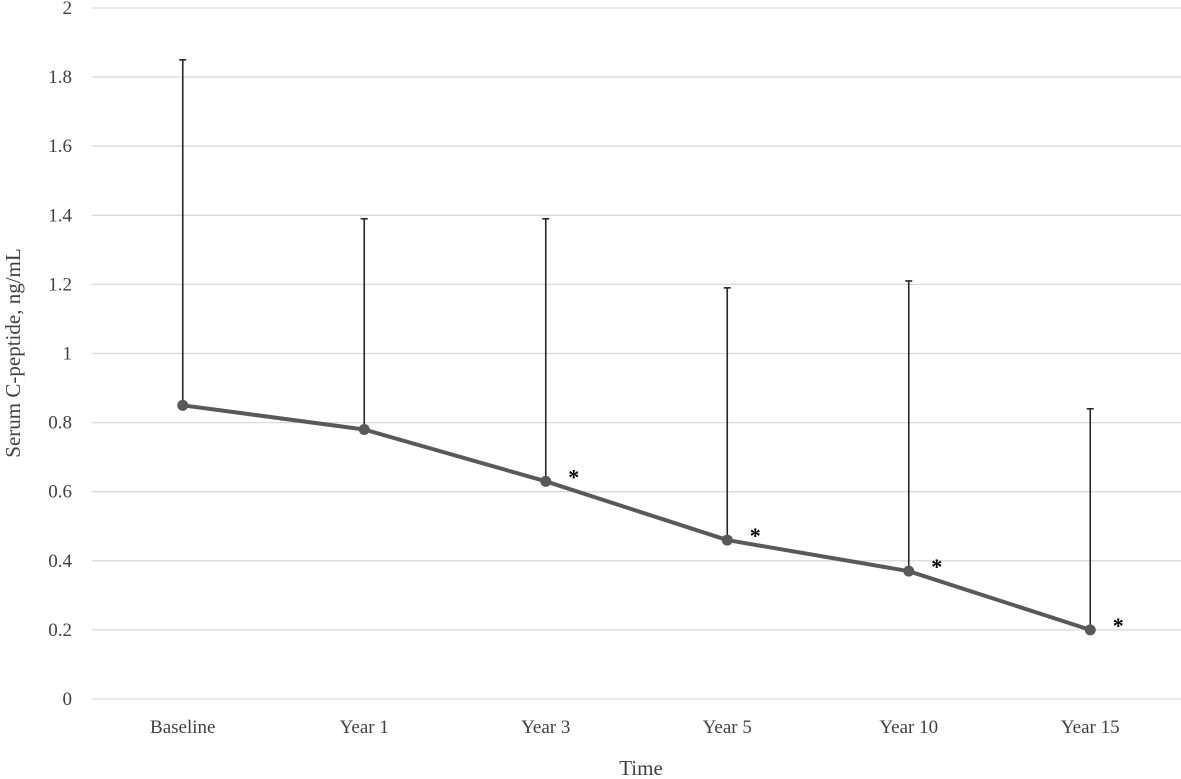  What do you see at coordinates (545, 727) in the screenshot?
I see `x-tick-label: Year 3` at bounding box center [545, 727].